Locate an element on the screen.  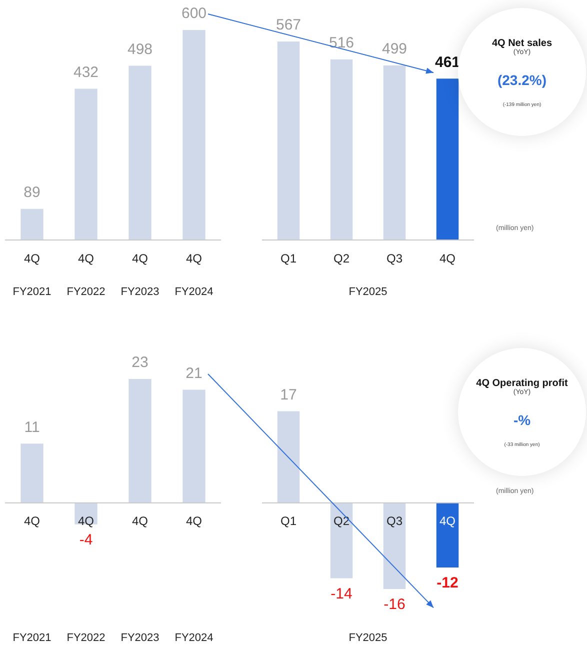
text: 4Q Net sales is located at coordinates (522, 43).